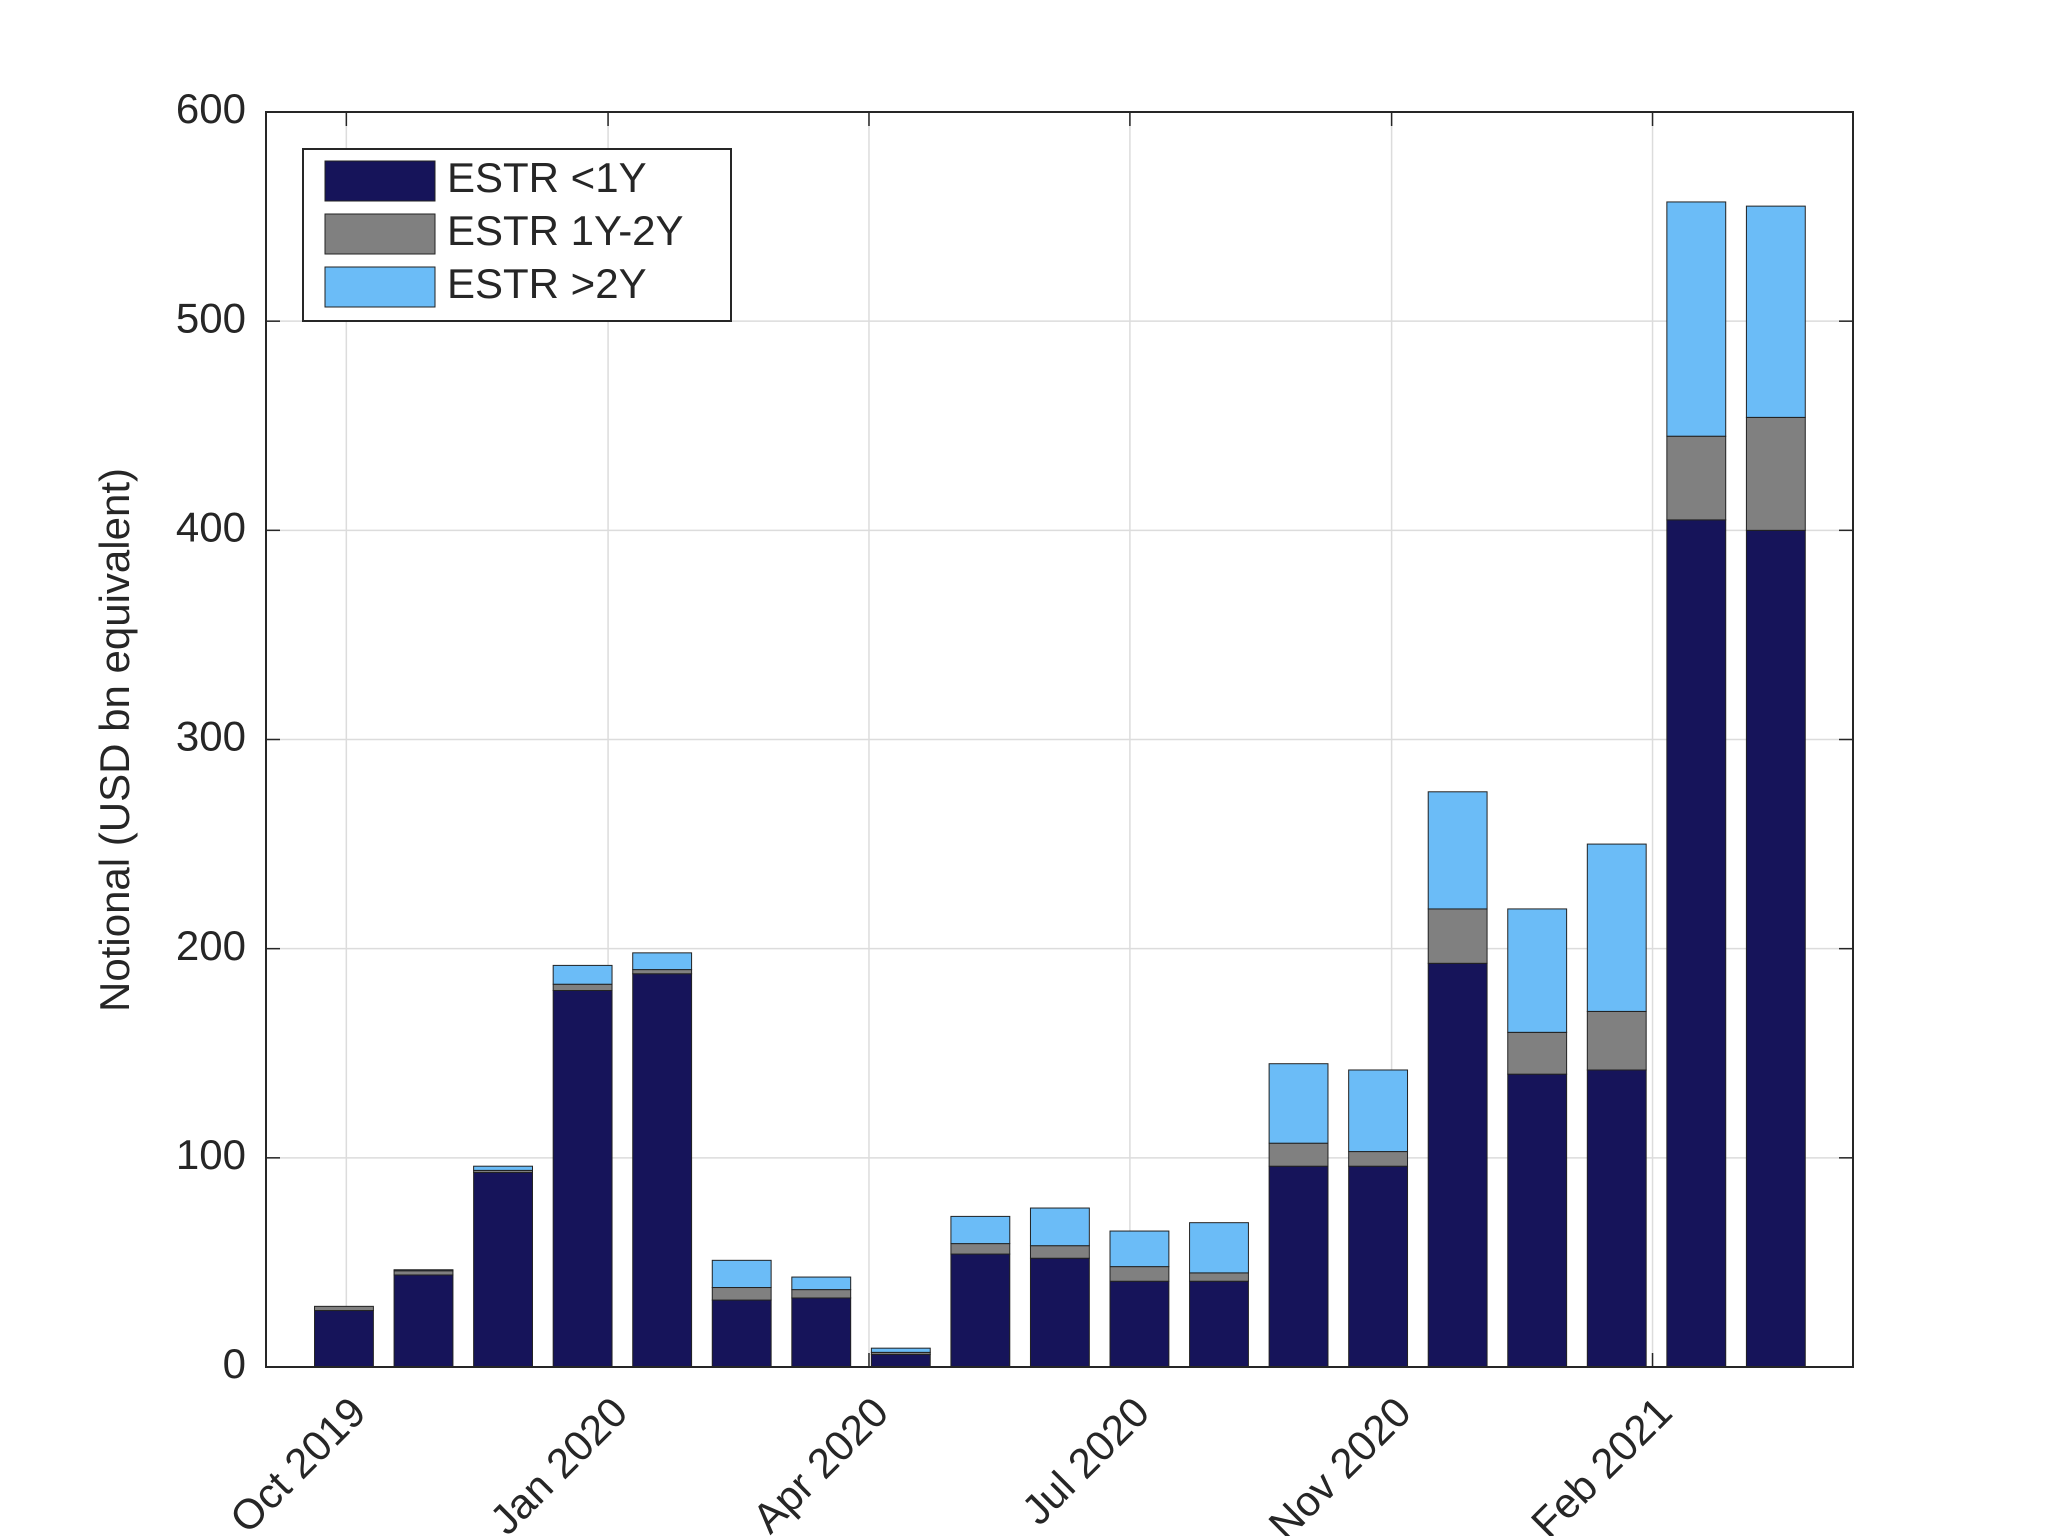 This screenshot has height=1536, width=2048. I want to click on x-tick-label: Jan 2020, so click(558, 1462).